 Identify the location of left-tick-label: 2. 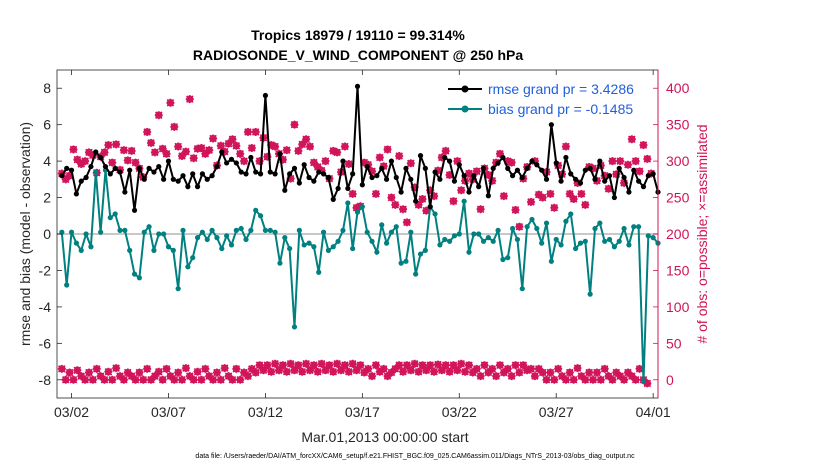
(47, 198).